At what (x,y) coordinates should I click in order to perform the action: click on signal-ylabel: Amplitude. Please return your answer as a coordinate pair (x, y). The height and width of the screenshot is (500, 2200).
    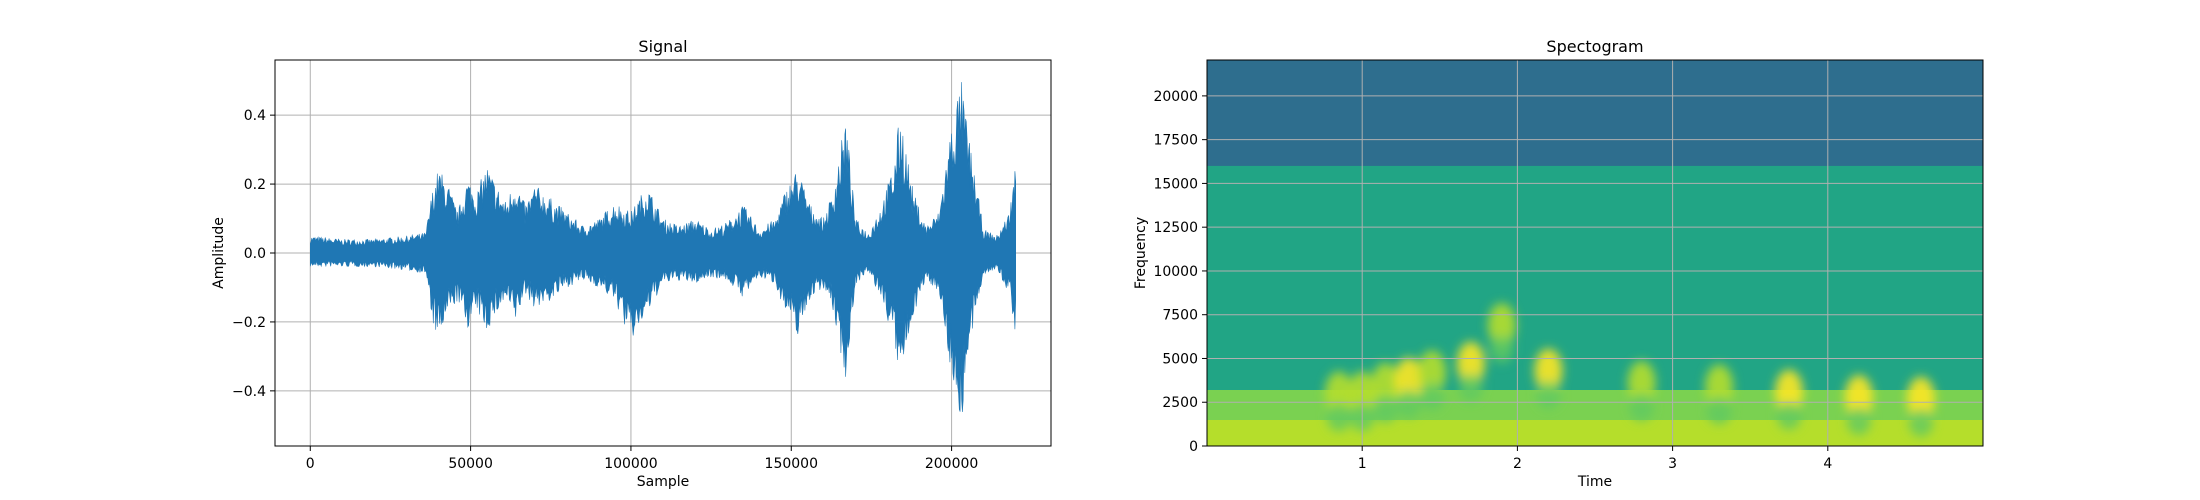
    Looking at the image, I should click on (219, 253).